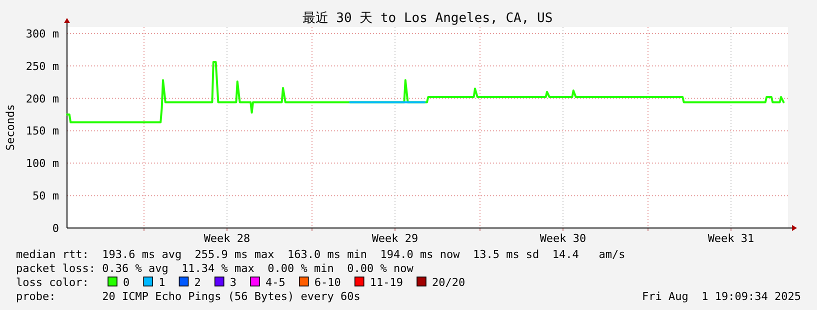  Describe the element at coordinates (52, 282) in the screenshot. I see `legend-title: loss color:` at that location.